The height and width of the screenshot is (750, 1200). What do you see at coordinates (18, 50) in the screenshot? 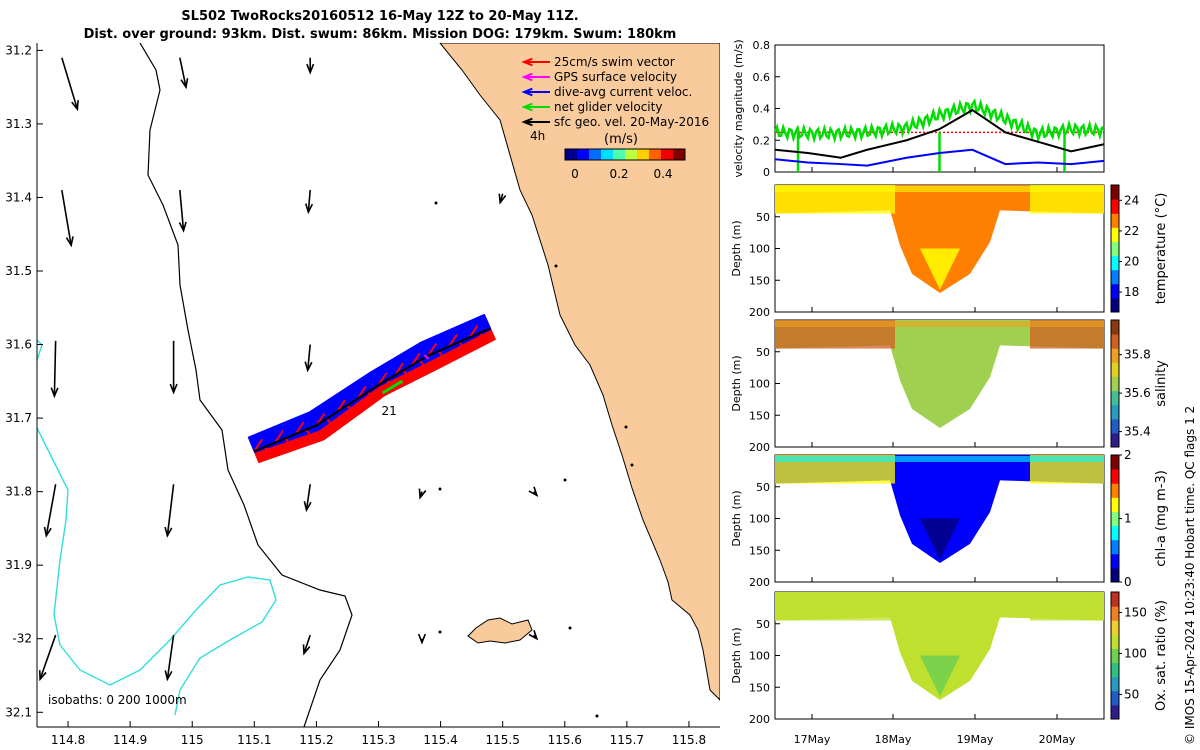
I see `map-y-tick-label: 31.2` at bounding box center [18, 50].